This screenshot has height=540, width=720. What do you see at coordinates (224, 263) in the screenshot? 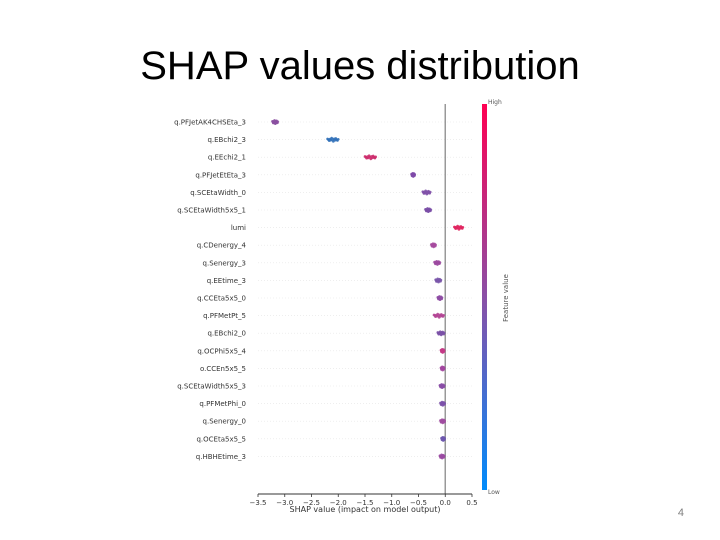
I see `feature-label: q.Senergy_3` at bounding box center [224, 263].